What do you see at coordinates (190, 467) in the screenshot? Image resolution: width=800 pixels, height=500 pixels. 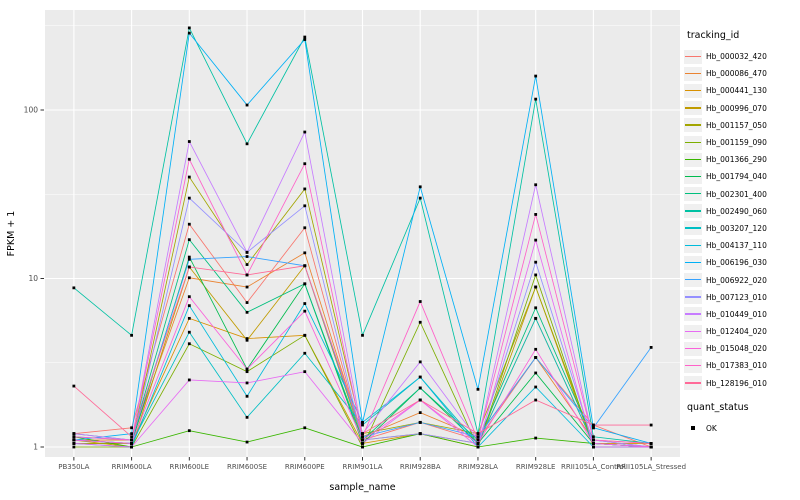 I see `x-tick-label: RRIM600LE` at bounding box center [190, 467].